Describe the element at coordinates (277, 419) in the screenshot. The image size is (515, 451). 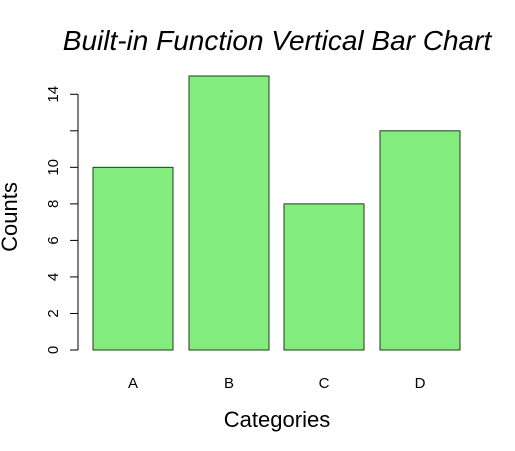
I see `x-axis-label: Categories` at that location.